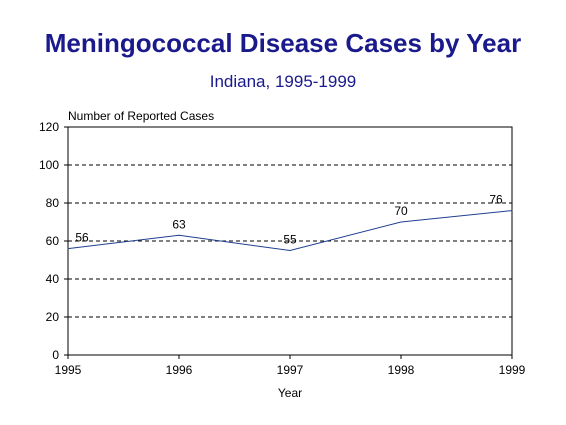  I want to click on y-tick-label: 20, so click(53, 317).